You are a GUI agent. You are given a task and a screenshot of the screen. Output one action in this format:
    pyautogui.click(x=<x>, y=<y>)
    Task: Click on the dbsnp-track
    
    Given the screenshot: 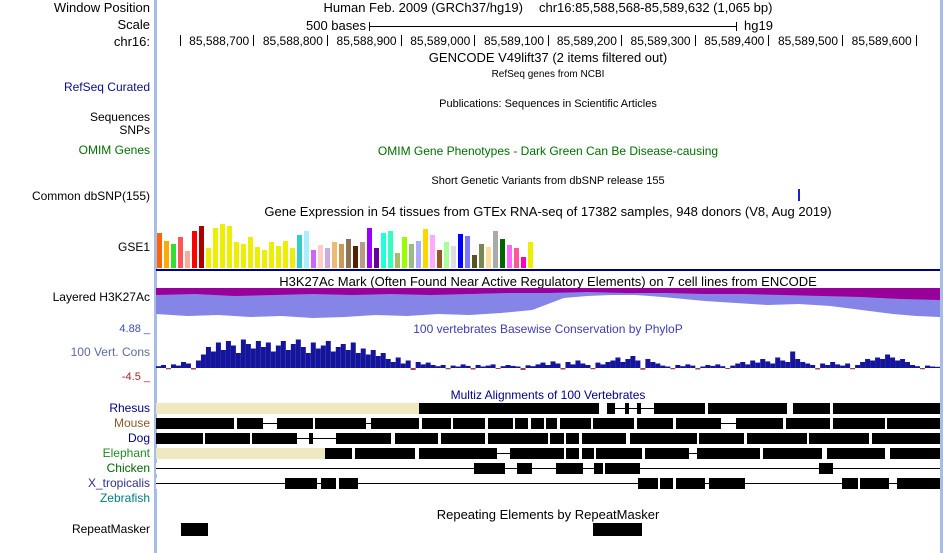 What is the action you would take?
    pyautogui.click(x=548, y=194)
    